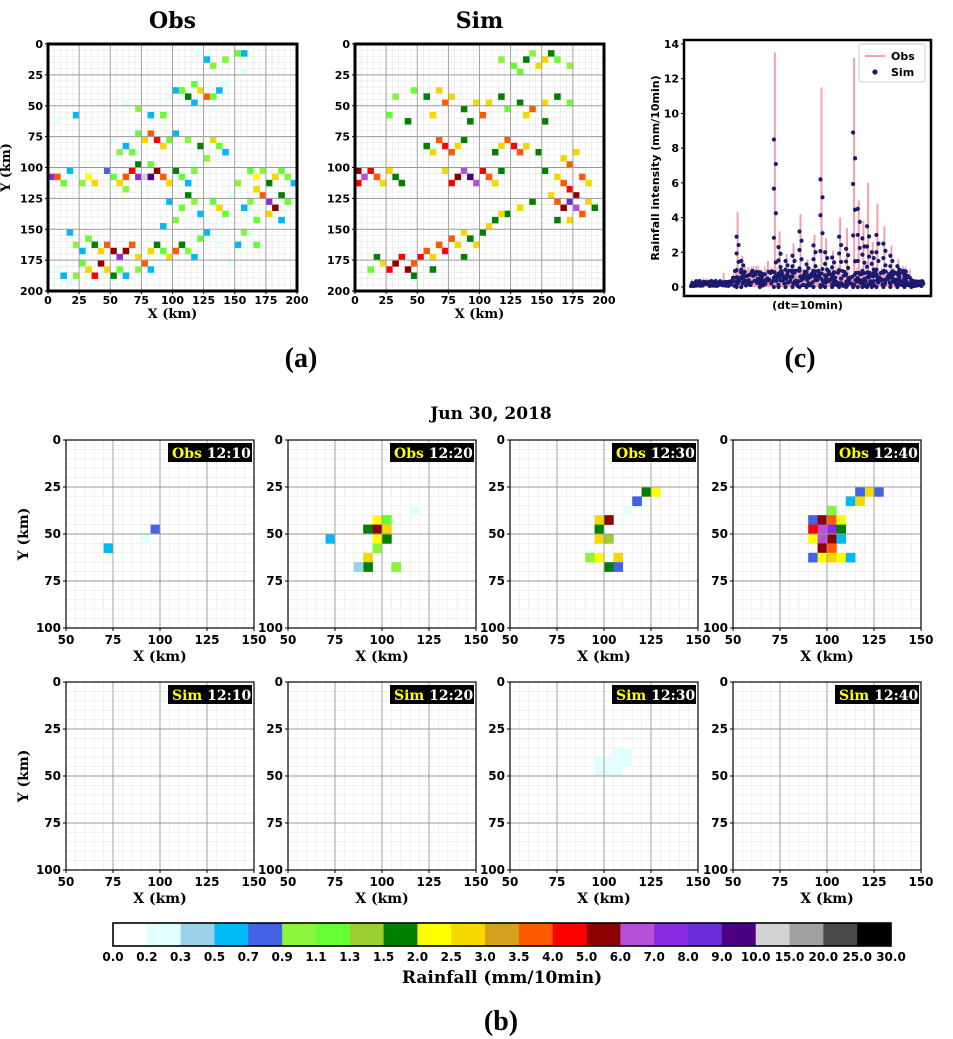 Image resolution: width=953 pixels, height=1039 pixels. I want to click on colorbar-tick-label: 20.0, so click(824, 957).